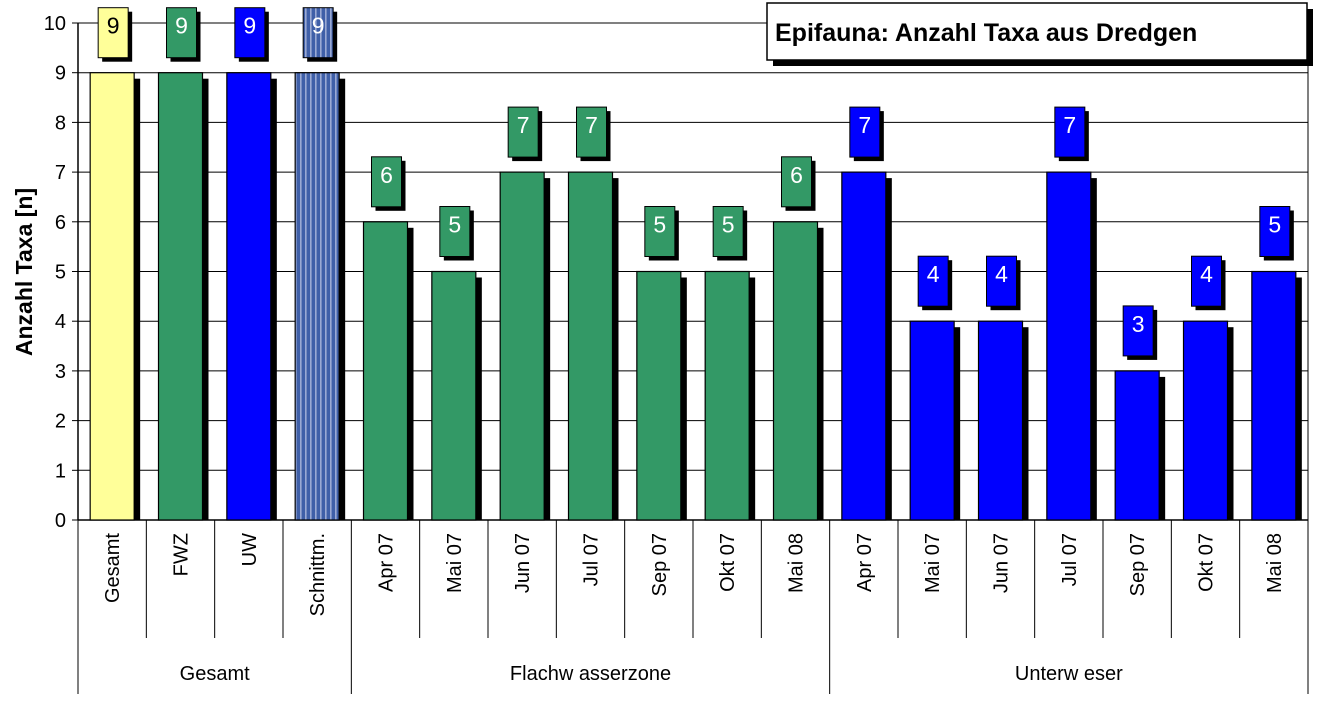 The width and height of the screenshot is (1326, 722). Describe the element at coordinates (250, 549) in the screenshot. I see `category-label: UW` at that location.